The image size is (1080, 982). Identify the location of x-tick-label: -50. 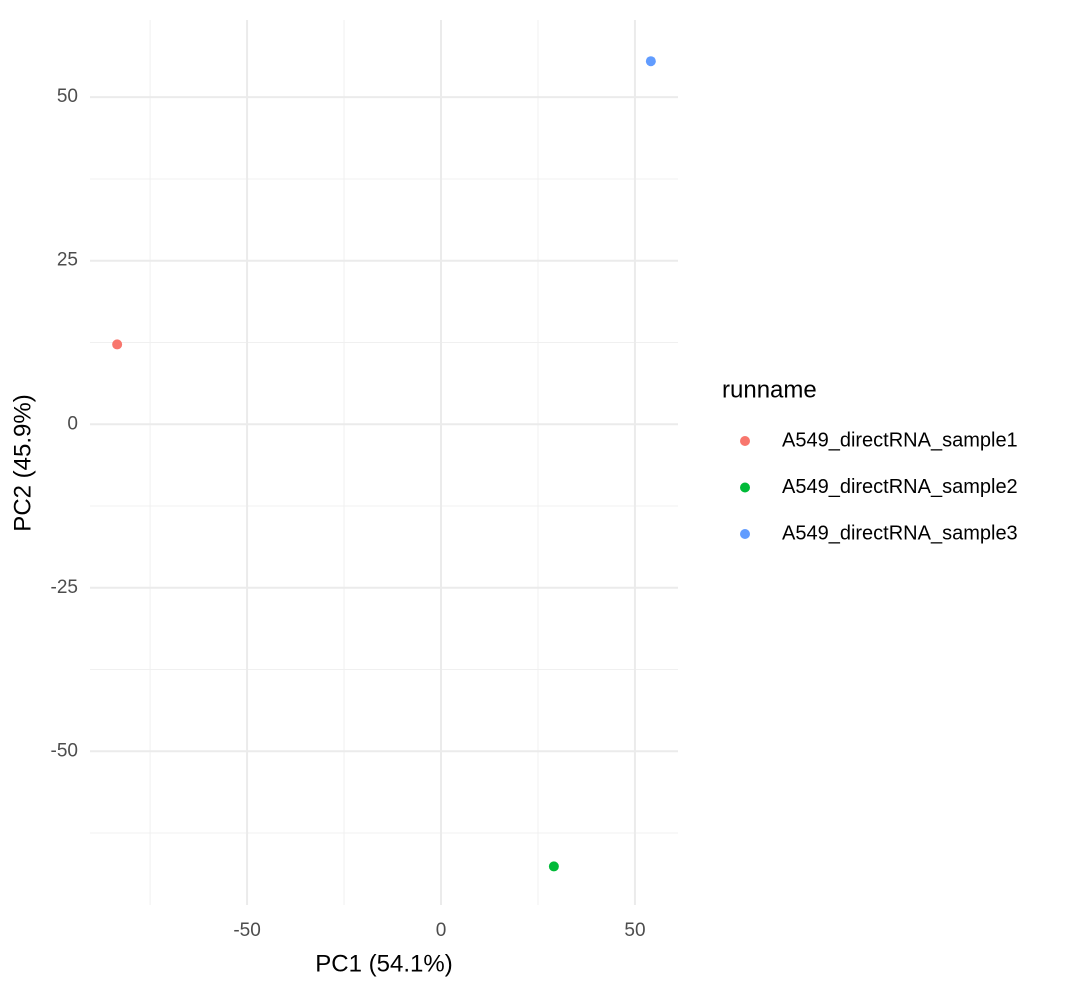
(246, 930).